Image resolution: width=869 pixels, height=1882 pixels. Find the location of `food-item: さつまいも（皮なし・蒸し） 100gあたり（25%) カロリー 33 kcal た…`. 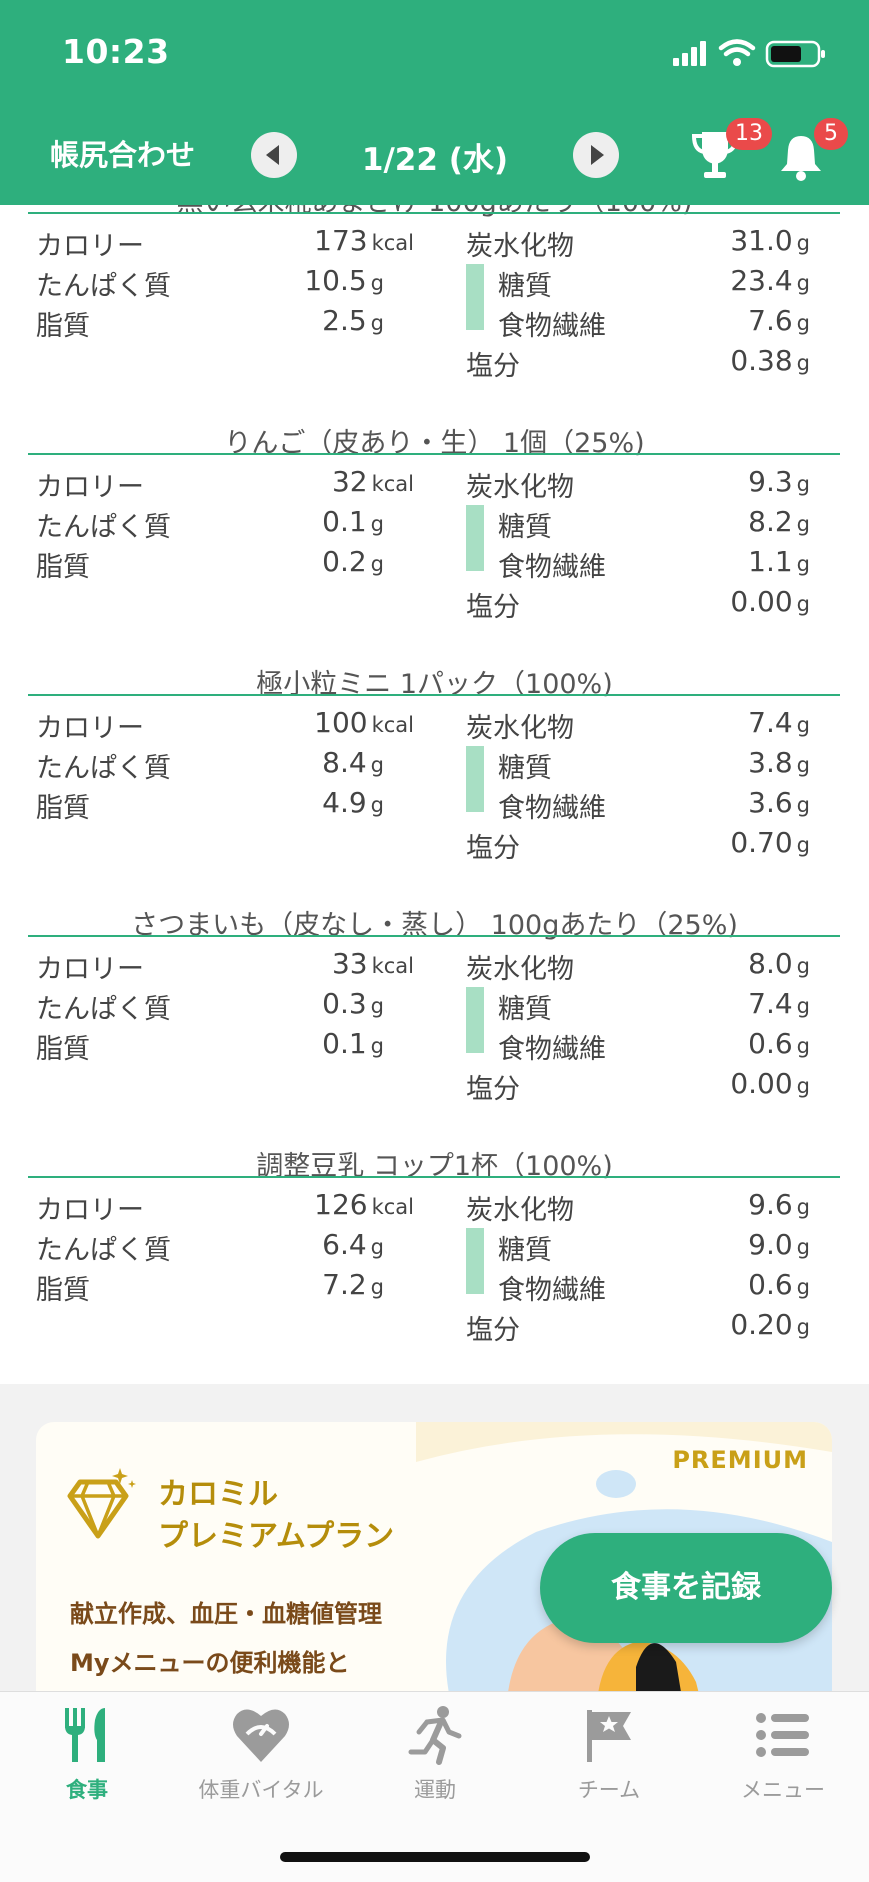

food-item: さつまいも（皮なし・蒸し） 100gあたり（25%) カロリー 33 kcal た… is located at coordinates (434, 1025).